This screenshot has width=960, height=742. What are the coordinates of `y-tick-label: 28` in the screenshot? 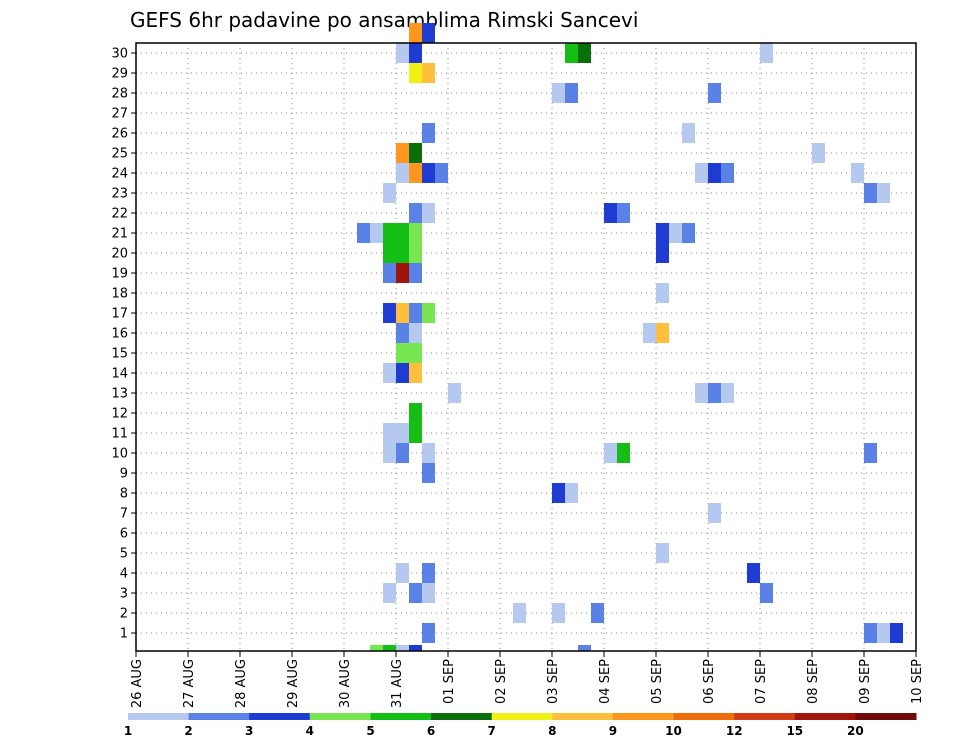 It's located at (119, 94).